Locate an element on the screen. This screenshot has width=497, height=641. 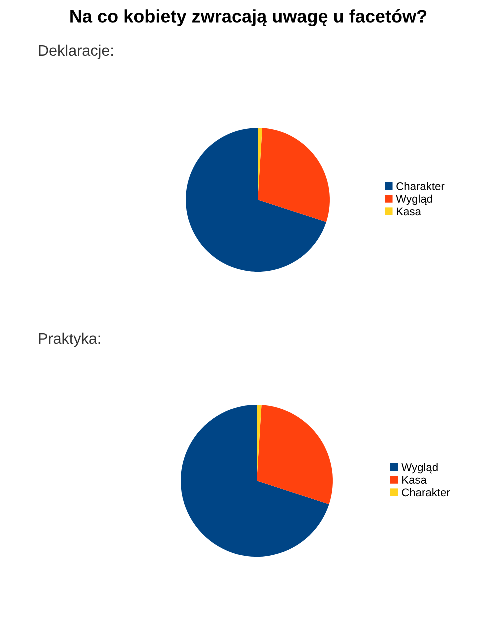
chart-subtitle: Deklaracje: is located at coordinates (76, 52).